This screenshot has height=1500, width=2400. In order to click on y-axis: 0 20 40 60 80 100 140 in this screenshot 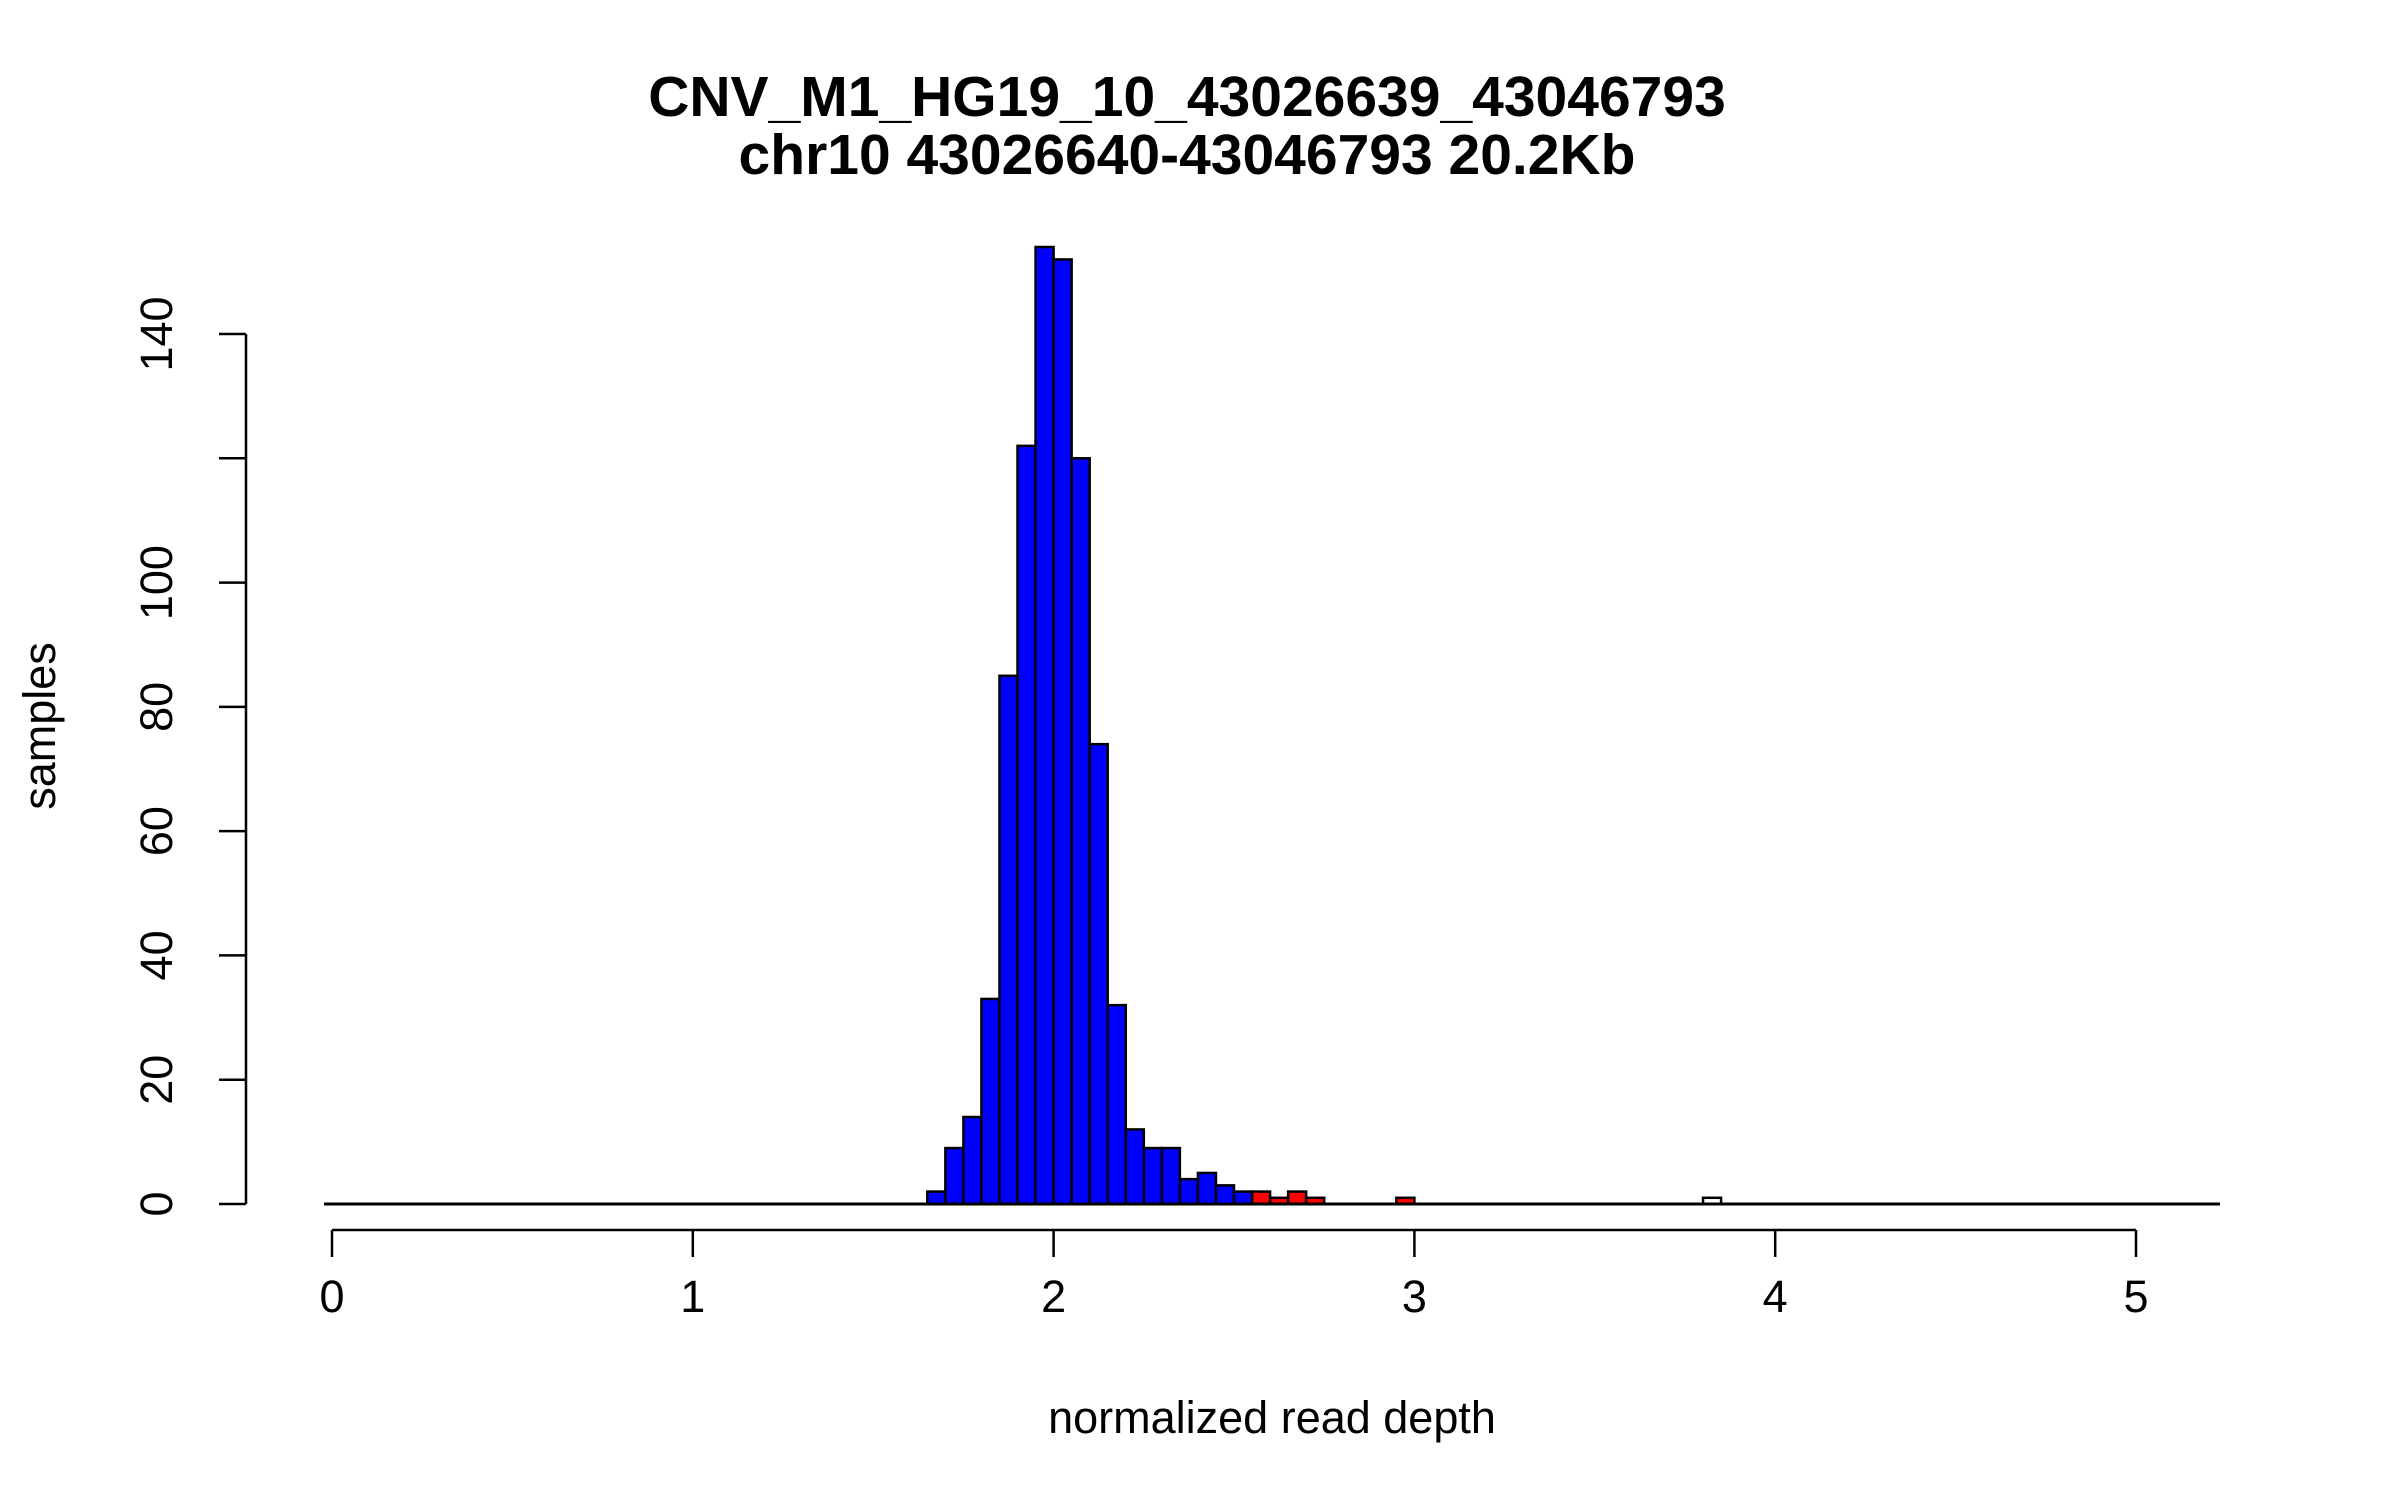, I will do `click(189, 756)`.